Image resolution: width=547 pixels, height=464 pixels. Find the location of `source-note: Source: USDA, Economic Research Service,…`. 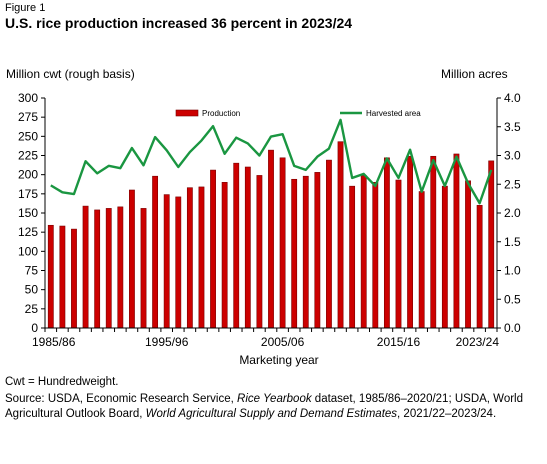

source-note: Source: USDA, Economic Research Service,… is located at coordinates (272, 407).